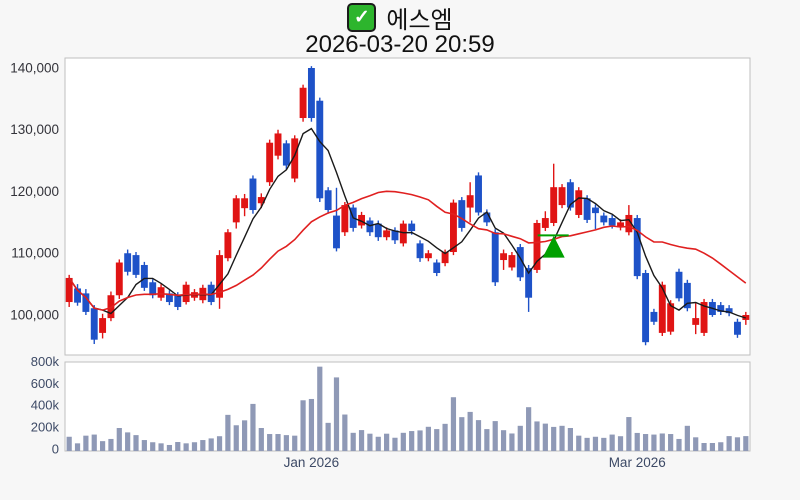 This screenshot has height=500, width=800. What do you see at coordinates (407, 408) in the screenshot?
I see `volume-bars` at bounding box center [407, 408].